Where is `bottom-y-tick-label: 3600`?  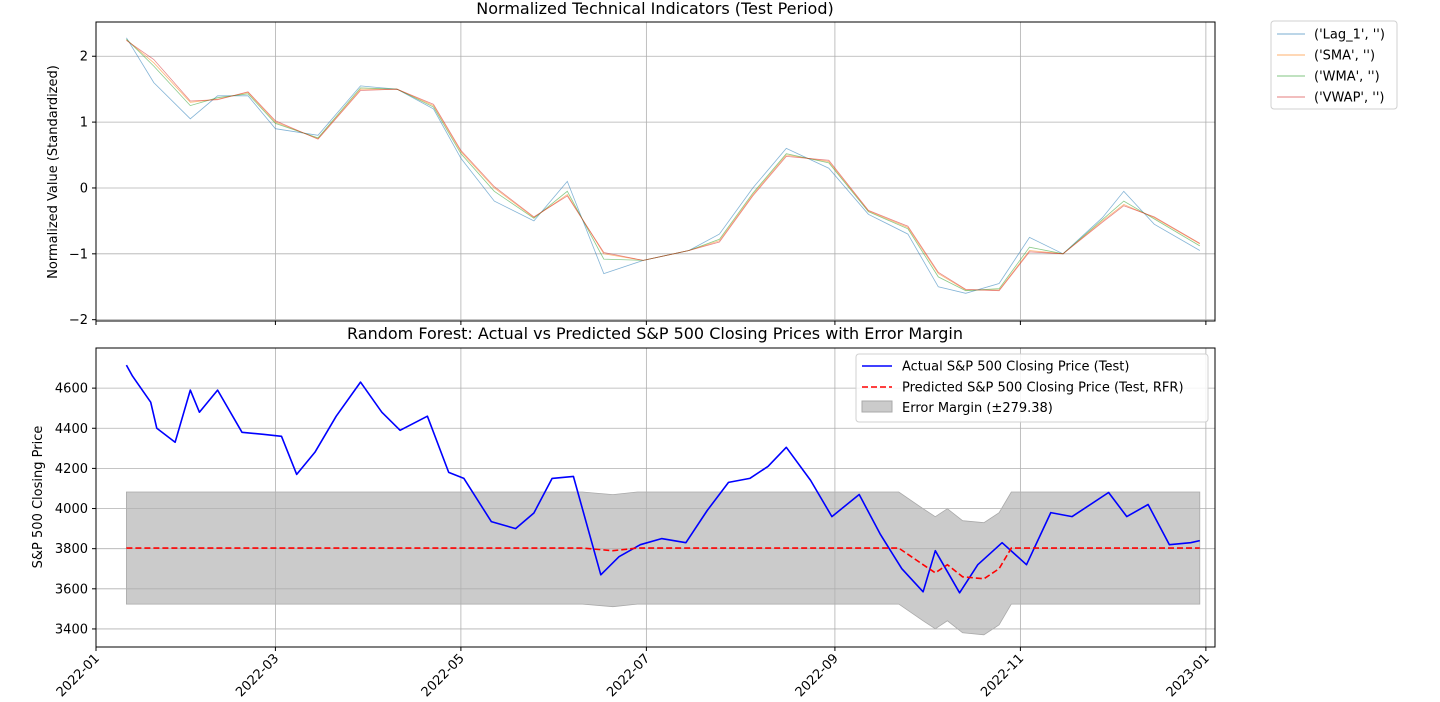
bottom-y-tick-label: 3600 is located at coordinates (71, 589).